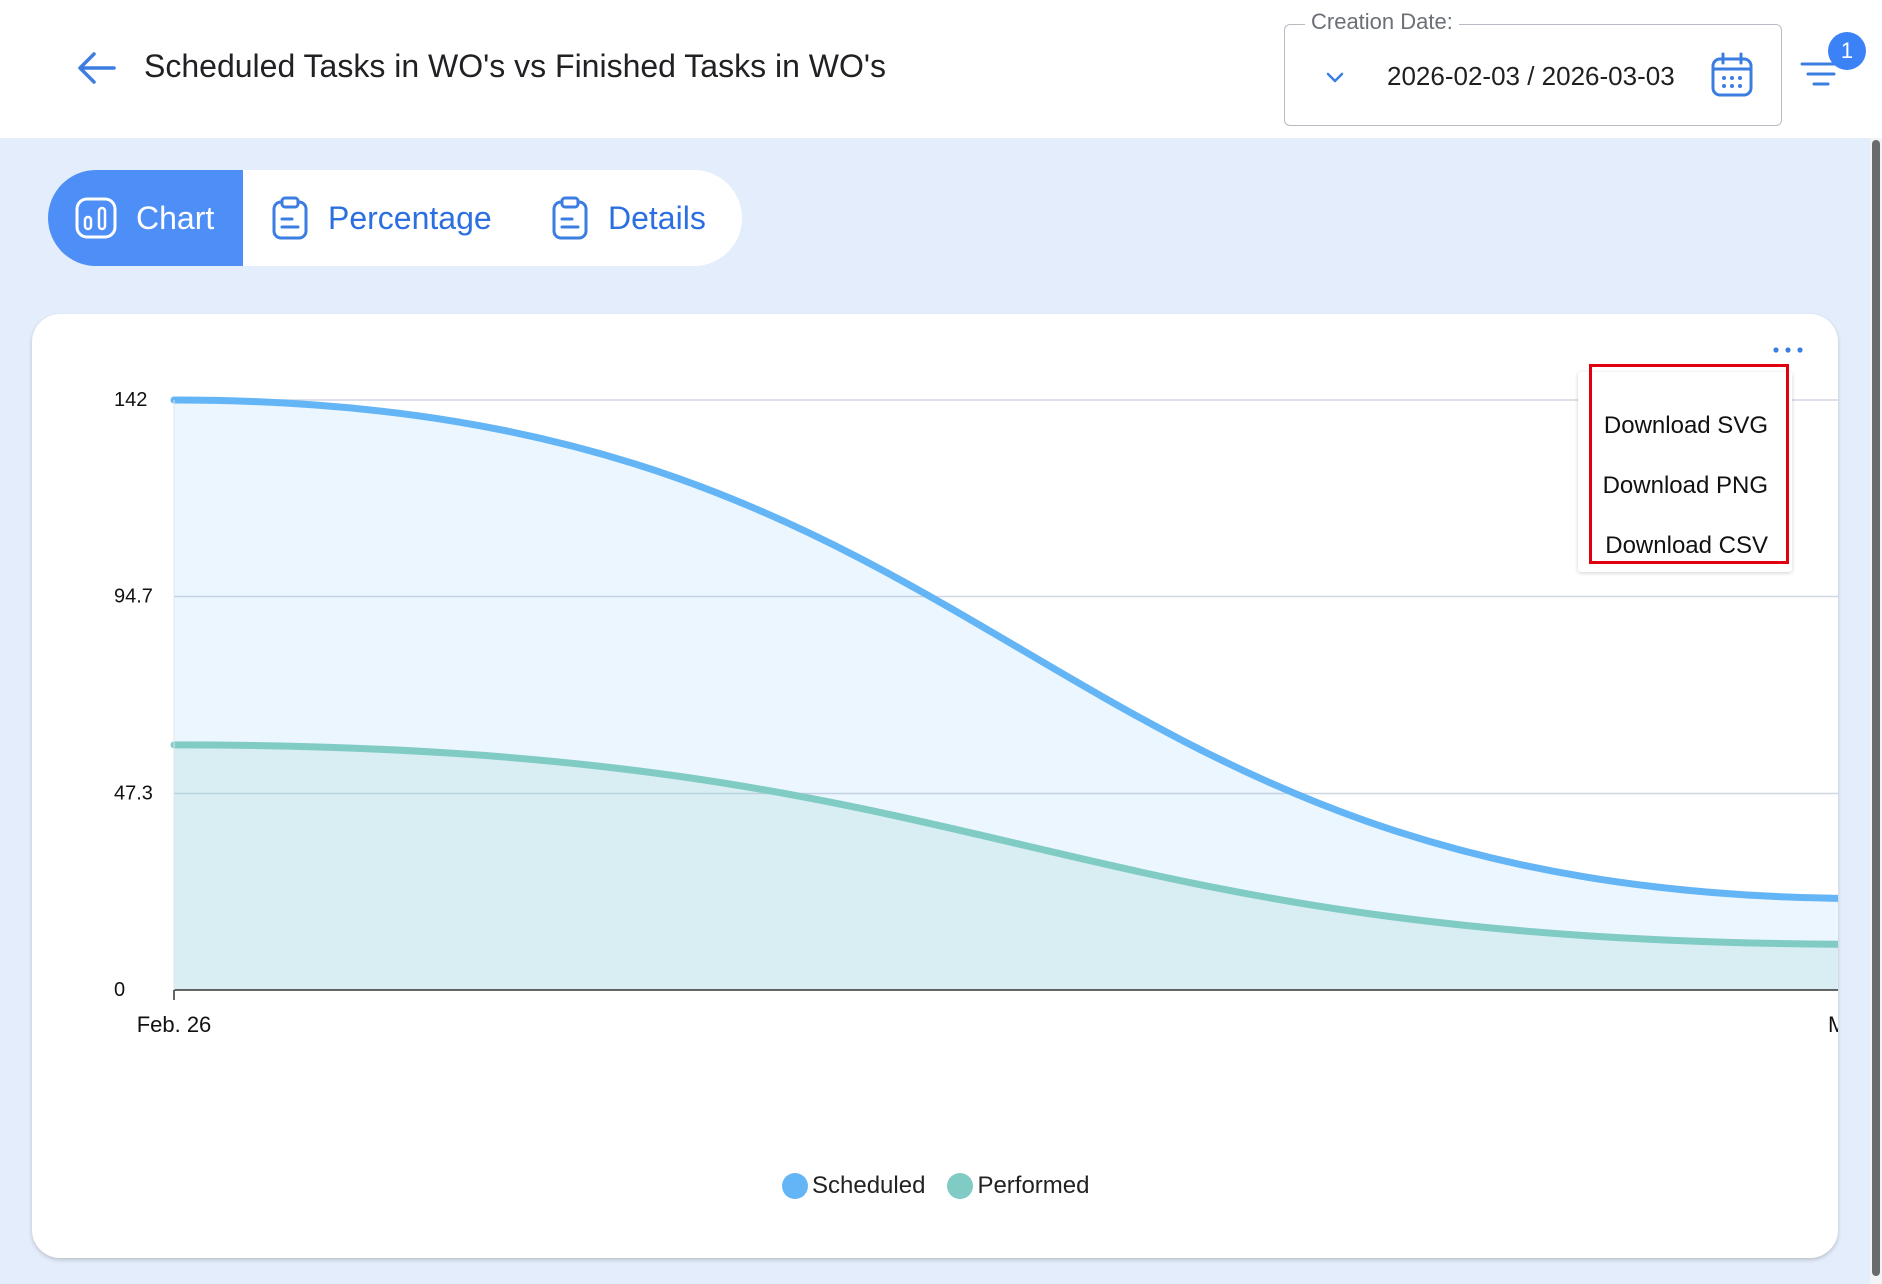 Image resolution: width=1882 pixels, height=1284 pixels. What do you see at coordinates (1685, 425) in the screenshot?
I see `download-svg-item: Download SVG` at bounding box center [1685, 425].